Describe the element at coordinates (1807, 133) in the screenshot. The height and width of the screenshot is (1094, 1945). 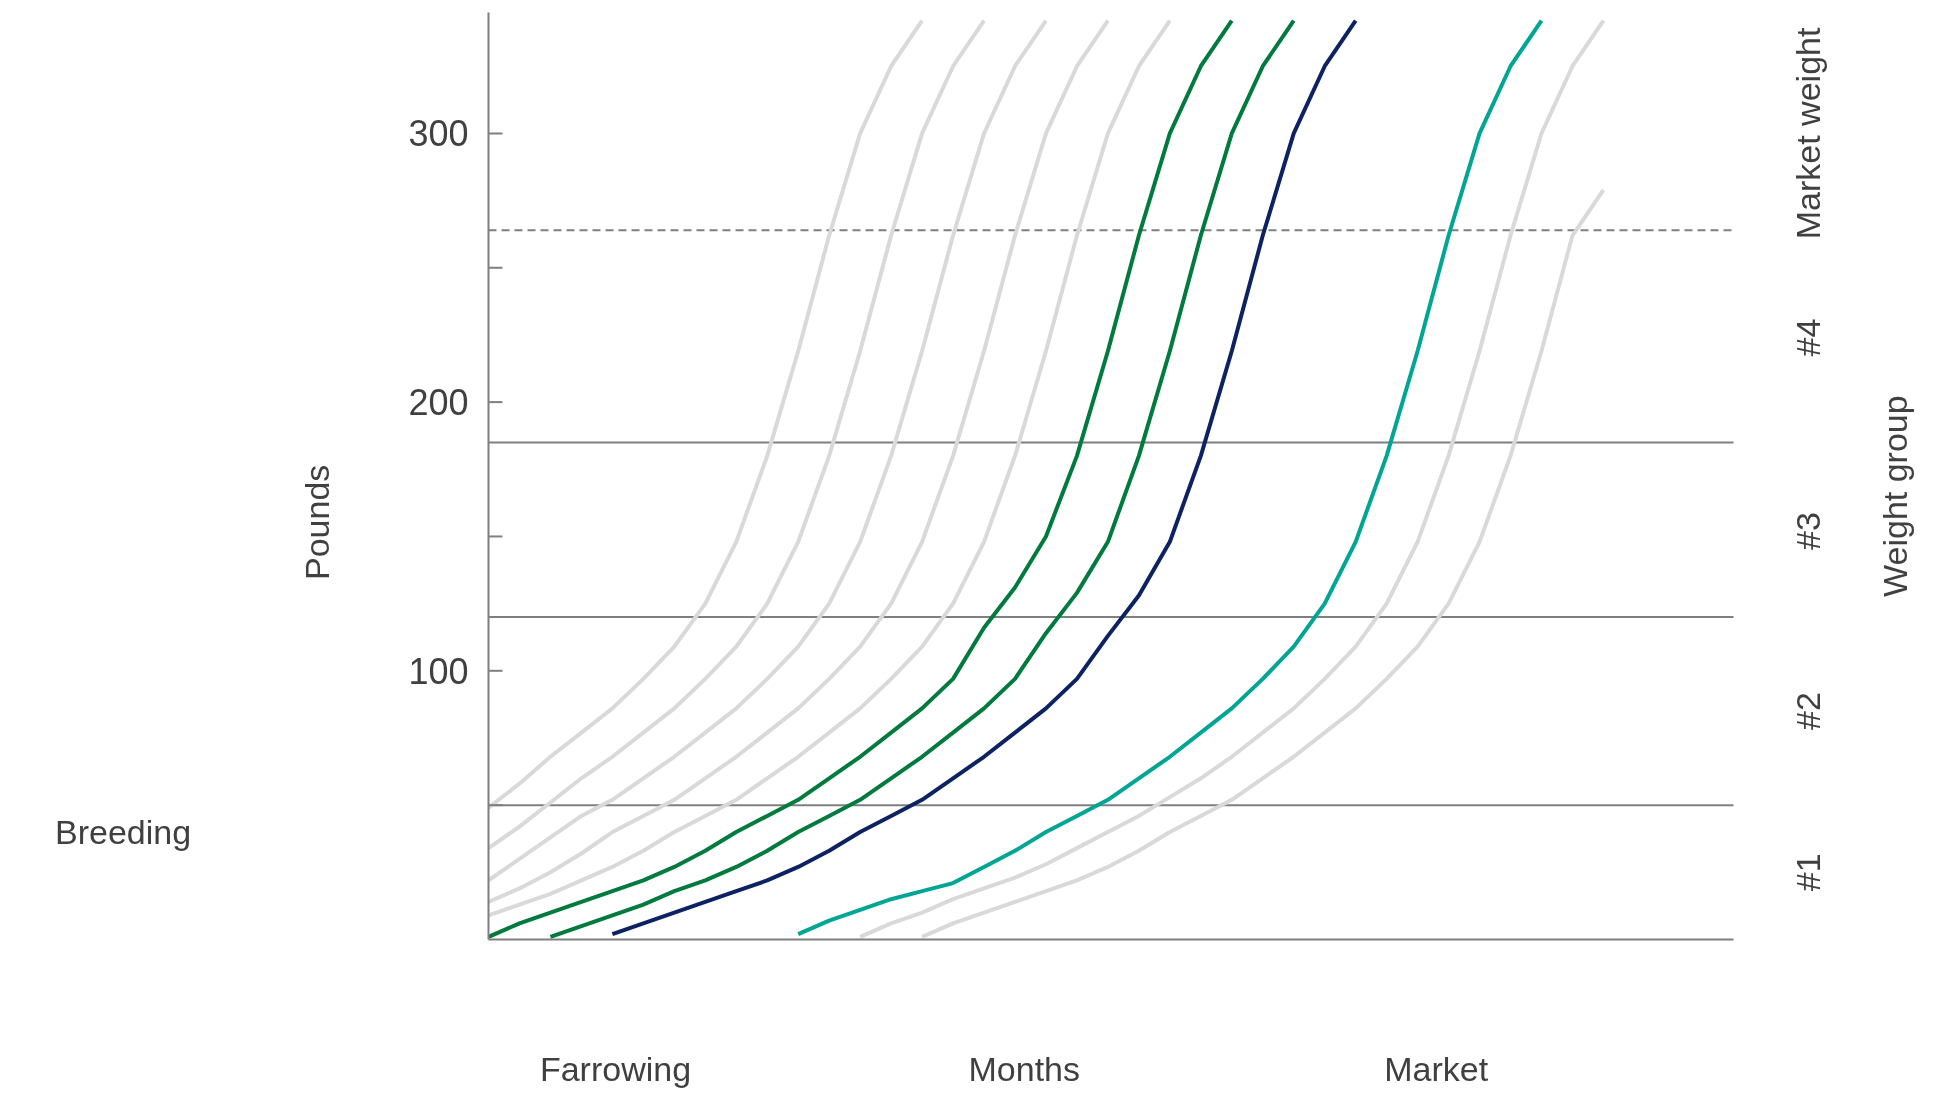
I see `text: Market weight` at that location.